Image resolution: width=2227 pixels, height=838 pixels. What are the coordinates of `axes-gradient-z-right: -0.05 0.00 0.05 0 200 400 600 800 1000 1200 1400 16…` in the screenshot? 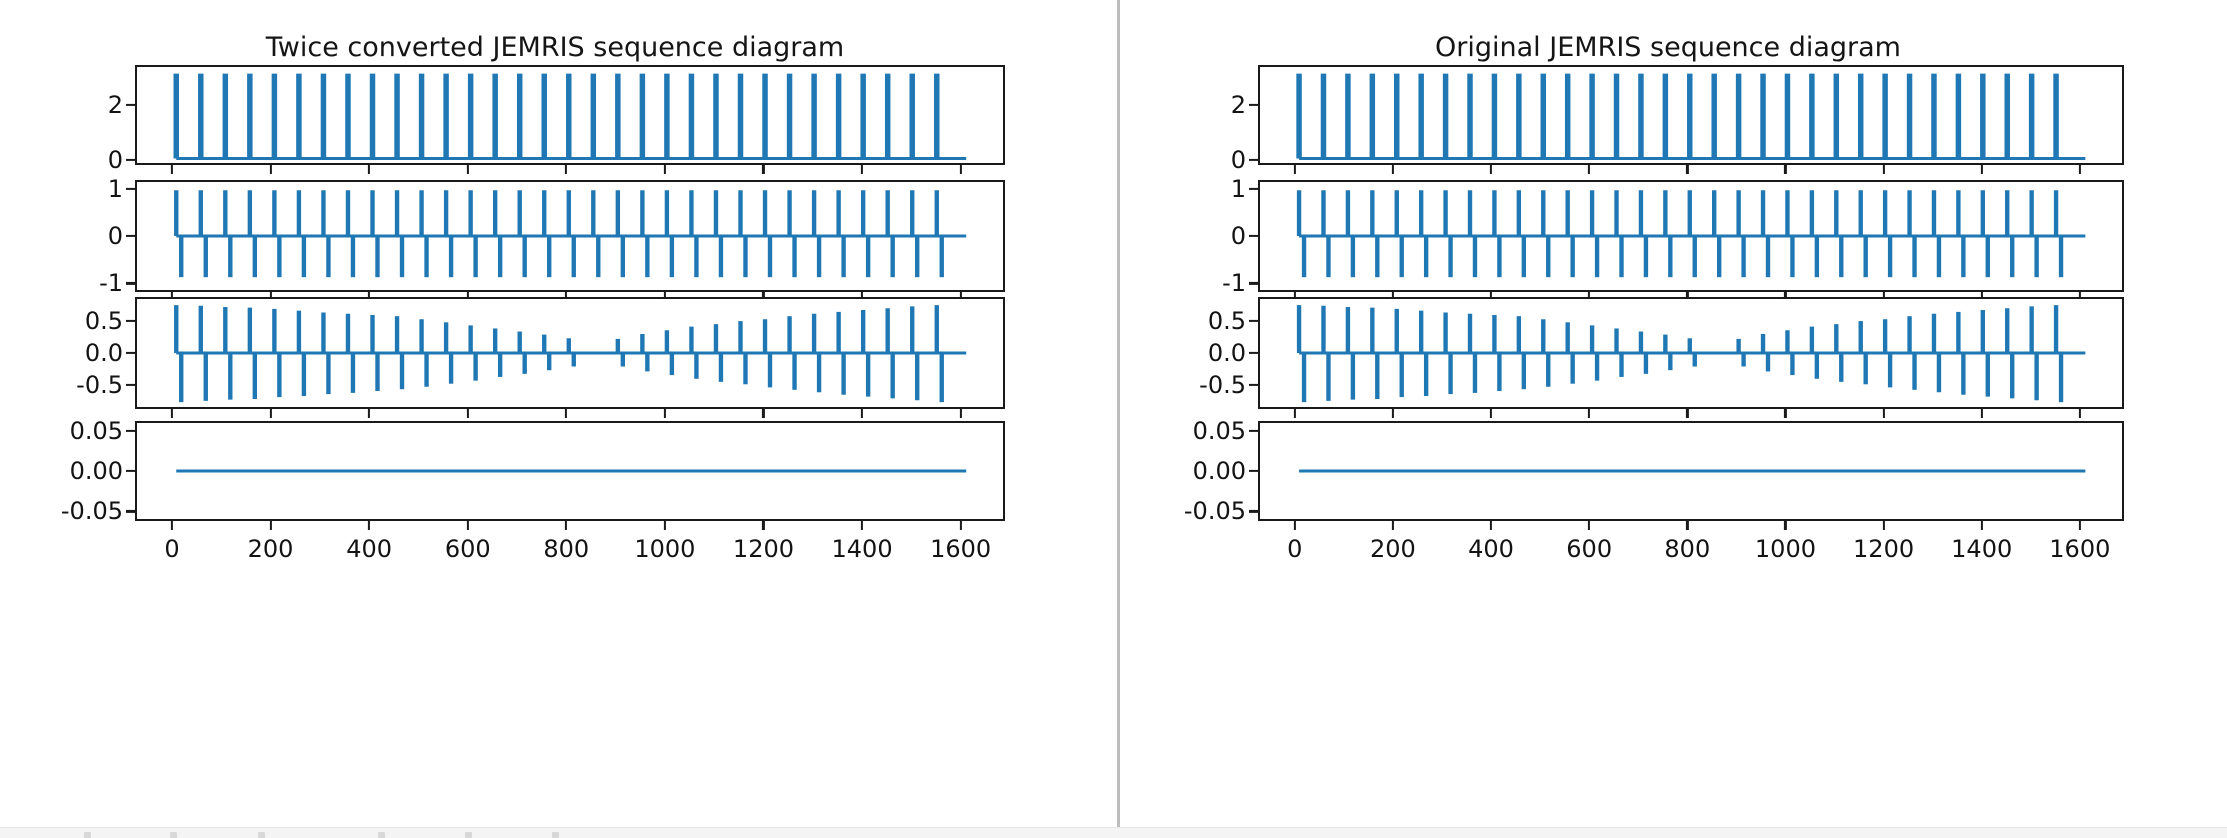 It's located at (1654, 490).